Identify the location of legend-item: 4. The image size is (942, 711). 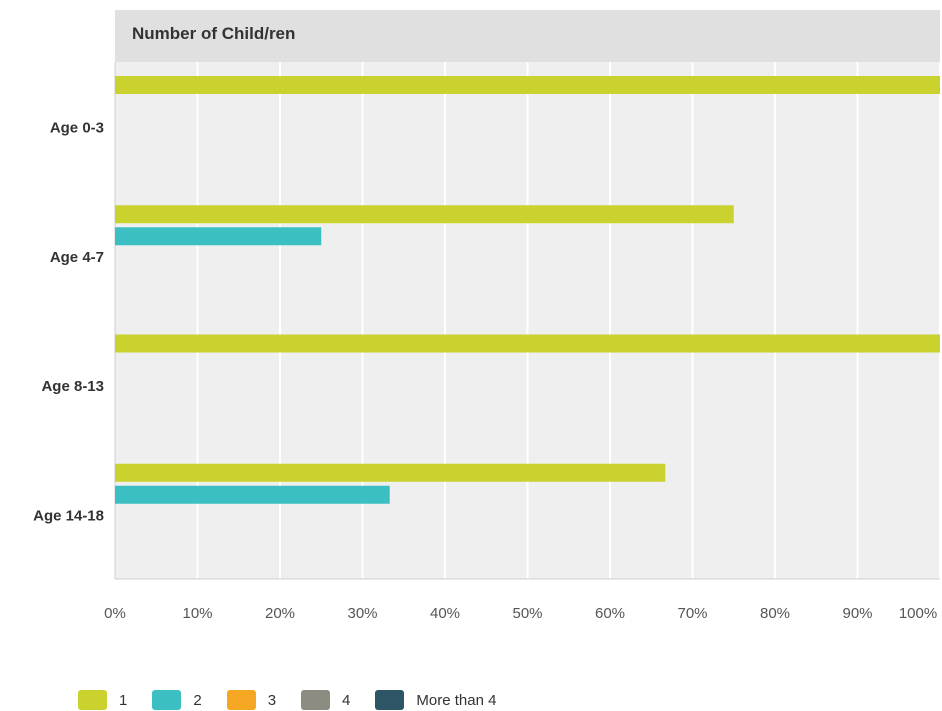
(325, 700).